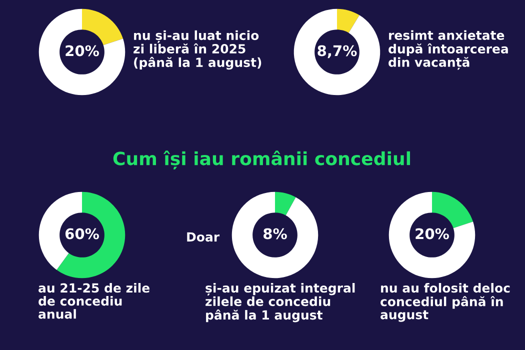 The image size is (525, 350). Describe the element at coordinates (203, 237) in the screenshot. I see `text: Doar` at that location.